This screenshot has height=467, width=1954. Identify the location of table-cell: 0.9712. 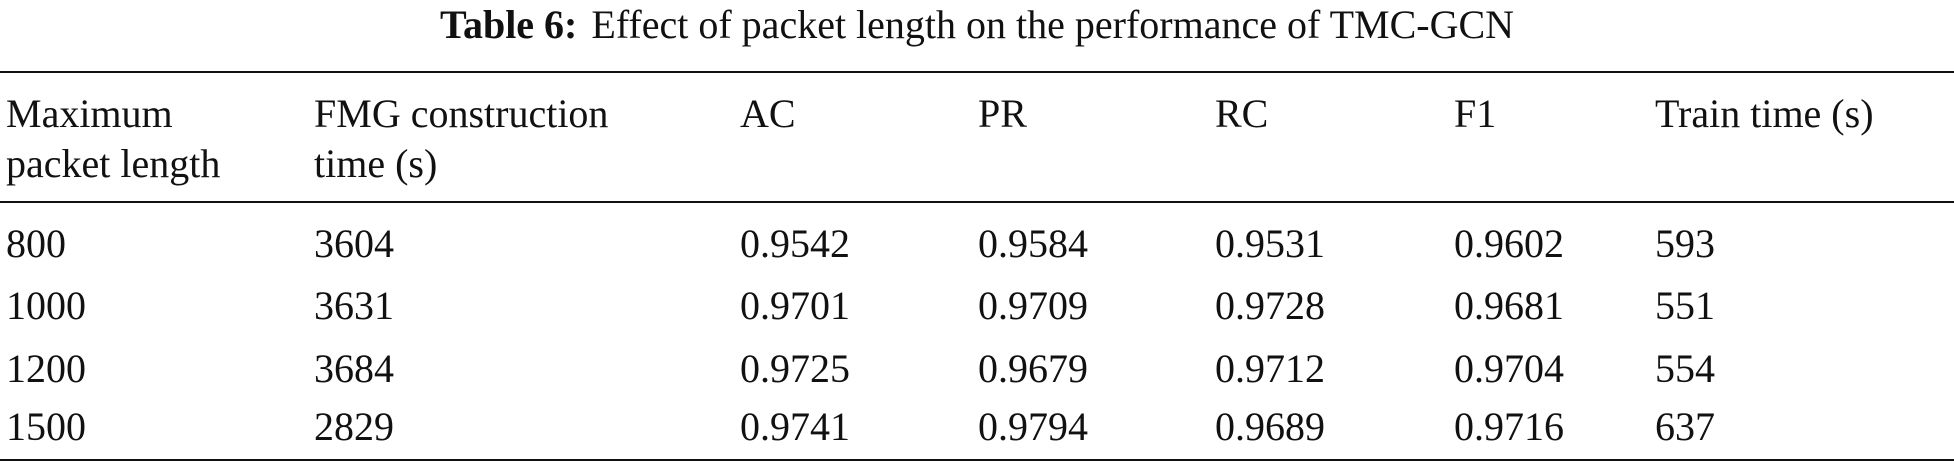
(1270, 368).